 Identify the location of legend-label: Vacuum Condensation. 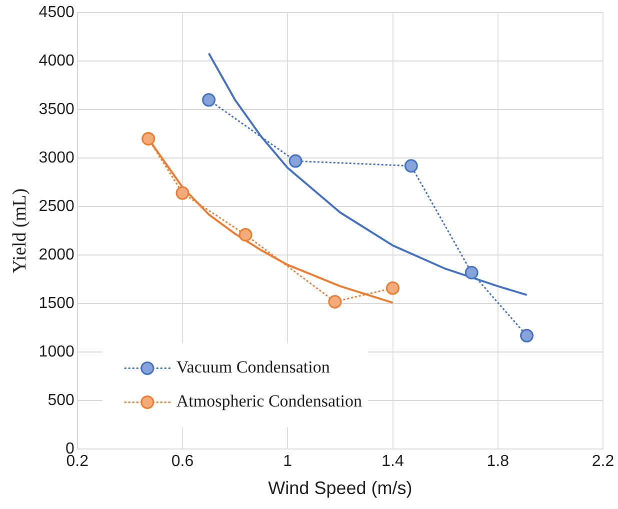
(253, 367).